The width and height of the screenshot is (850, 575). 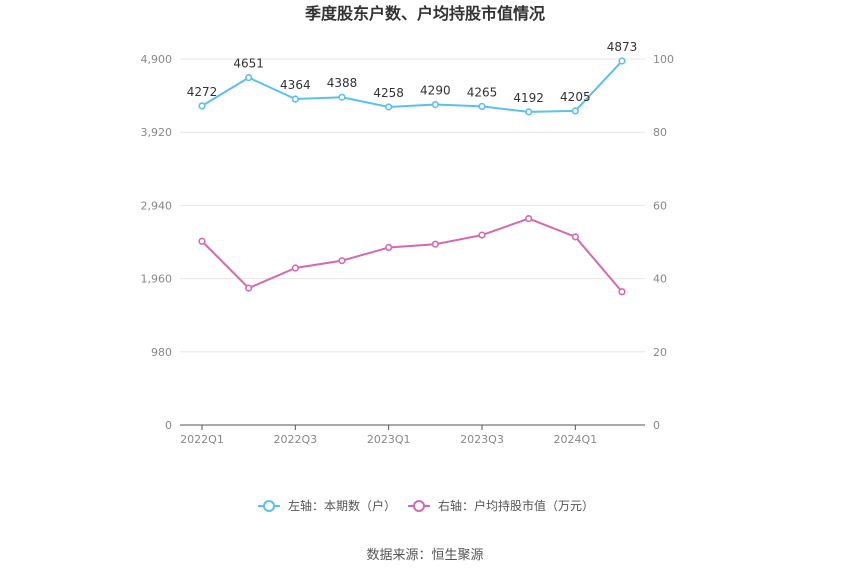 What do you see at coordinates (528, 98) in the screenshot?
I see `data-label: 4192` at bounding box center [528, 98].